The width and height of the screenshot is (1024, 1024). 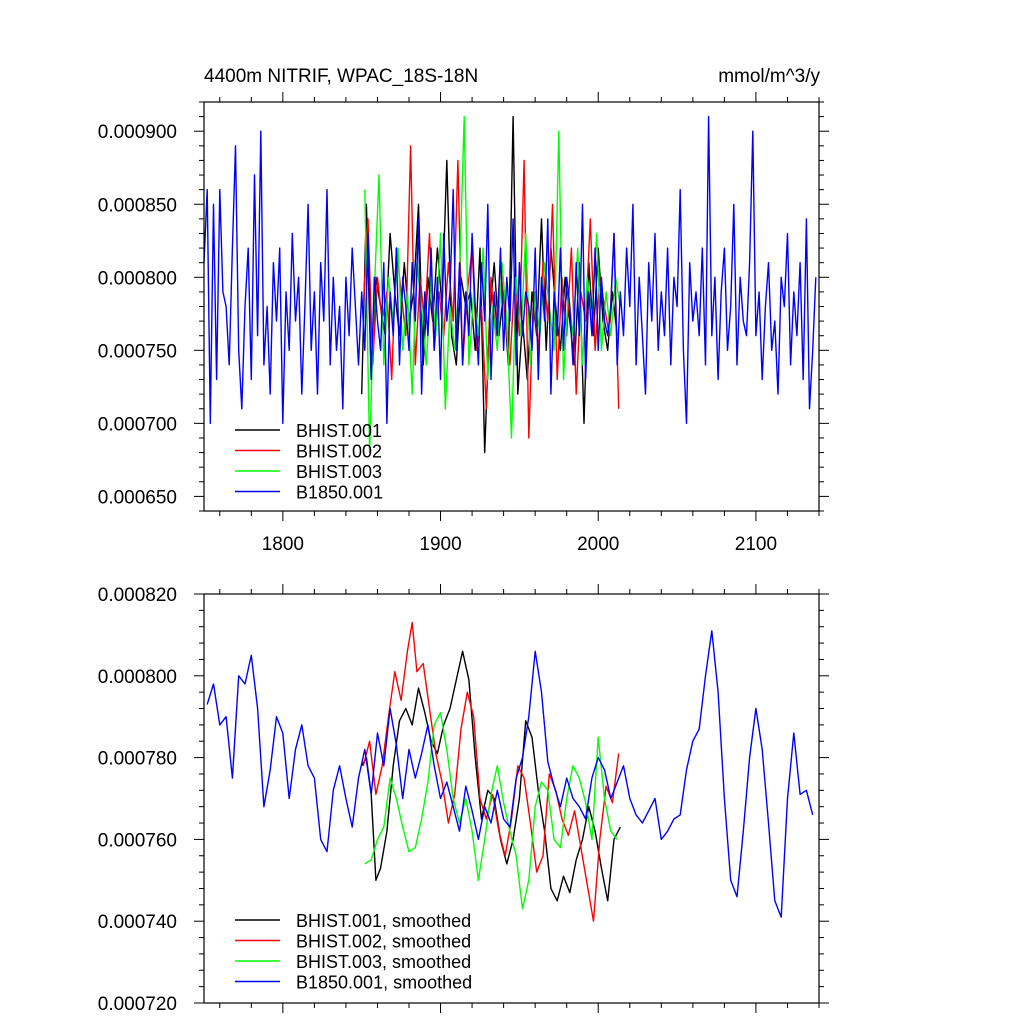 What do you see at coordinates (137, 1004) in the screenshot?
I see `y-tick-label: 0.000720` at bounding box center [137, 1004].